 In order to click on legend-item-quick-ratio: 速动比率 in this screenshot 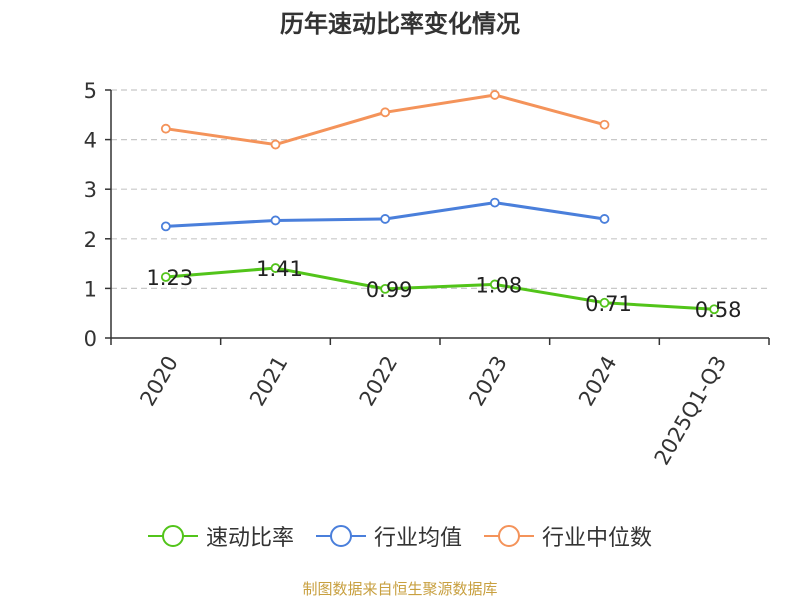, I will do `click(220, 536)`.